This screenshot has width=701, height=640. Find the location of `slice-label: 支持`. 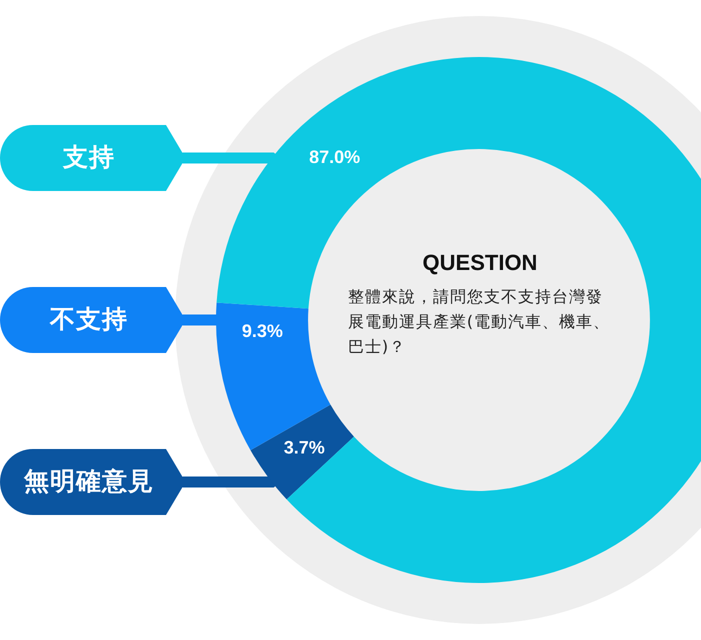

slice-label: 支持 is located at coordinates (88, 157).